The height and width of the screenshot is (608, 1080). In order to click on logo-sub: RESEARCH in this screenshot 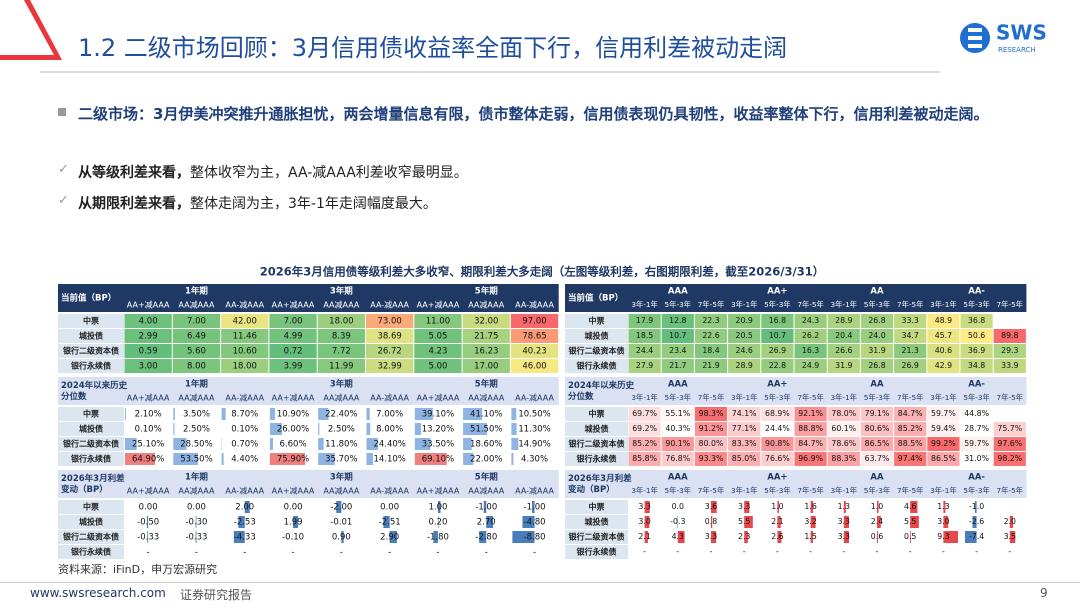, I will do `click(1017, 50)`.